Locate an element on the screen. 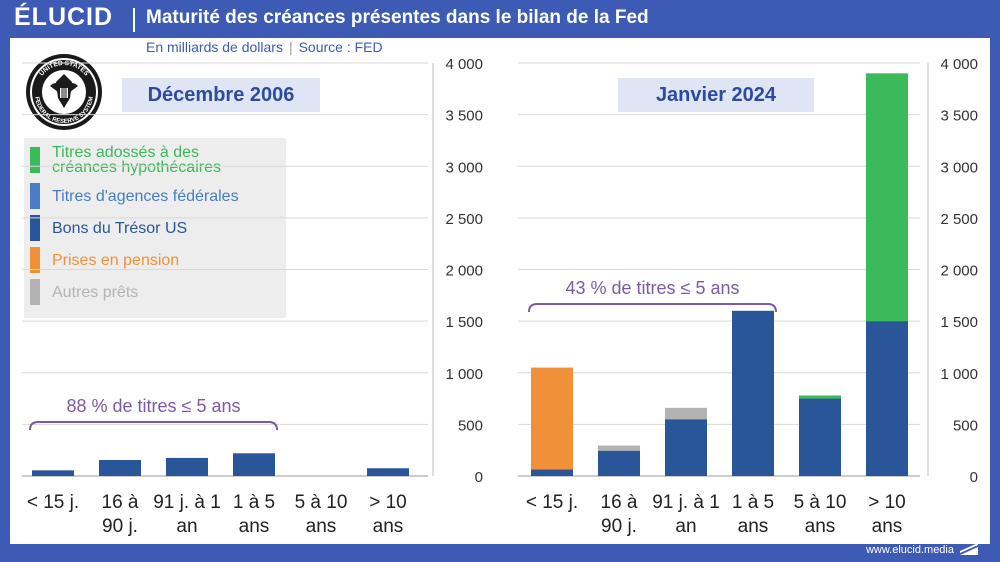 This screenshot has width=1000, height=562. y-tick-label-0-3: 1 500 is located at coordinates (464, 322).